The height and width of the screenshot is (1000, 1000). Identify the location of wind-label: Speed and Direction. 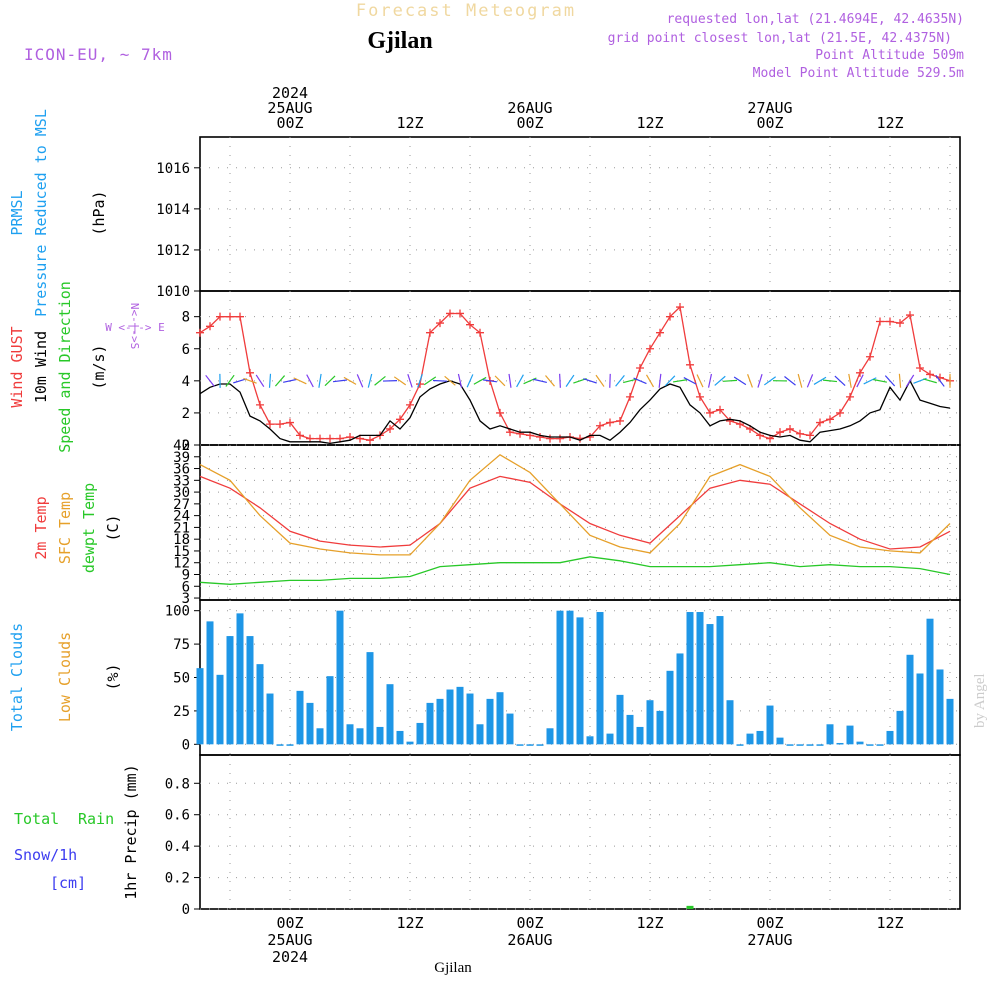
(65, 367).